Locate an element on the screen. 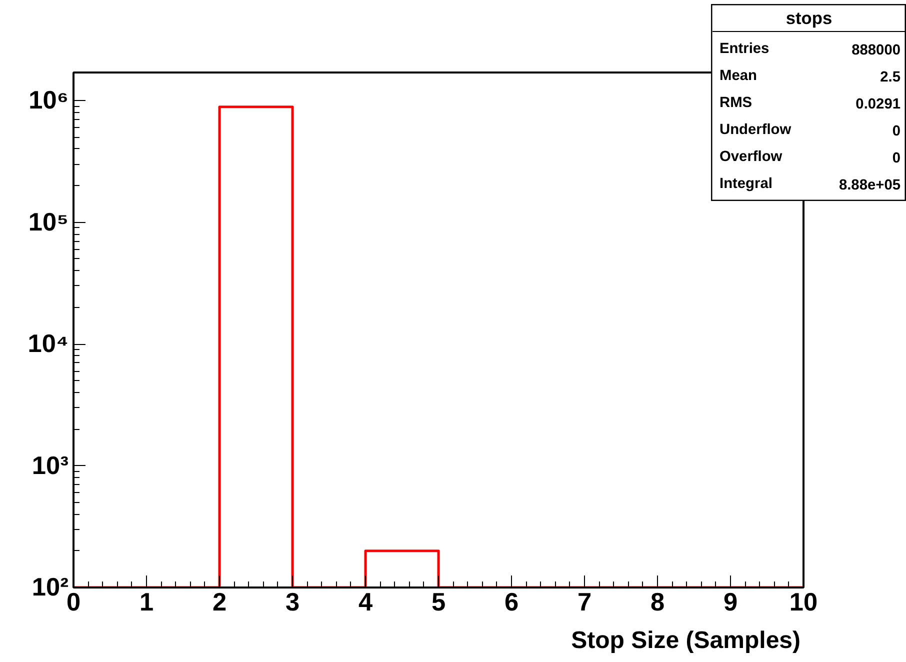 The image size is (906, 662). text: 888000 is located at coordinates (876, 50).